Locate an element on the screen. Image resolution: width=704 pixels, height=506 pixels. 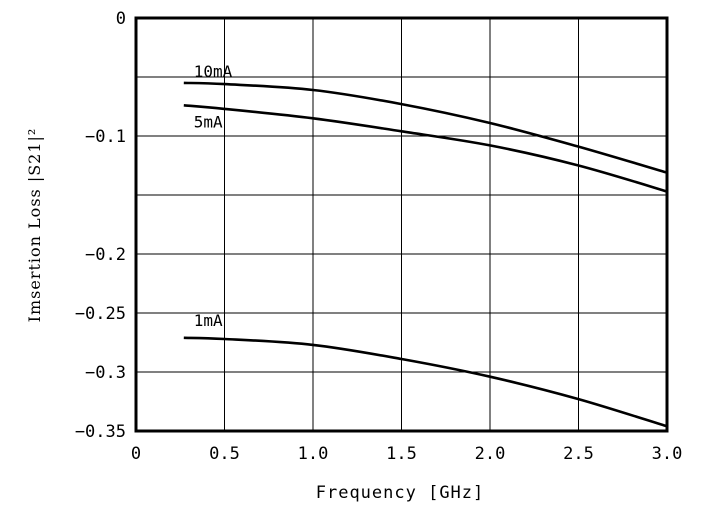
x-tick-label: 3.0 is located at coordinates (667, 454).